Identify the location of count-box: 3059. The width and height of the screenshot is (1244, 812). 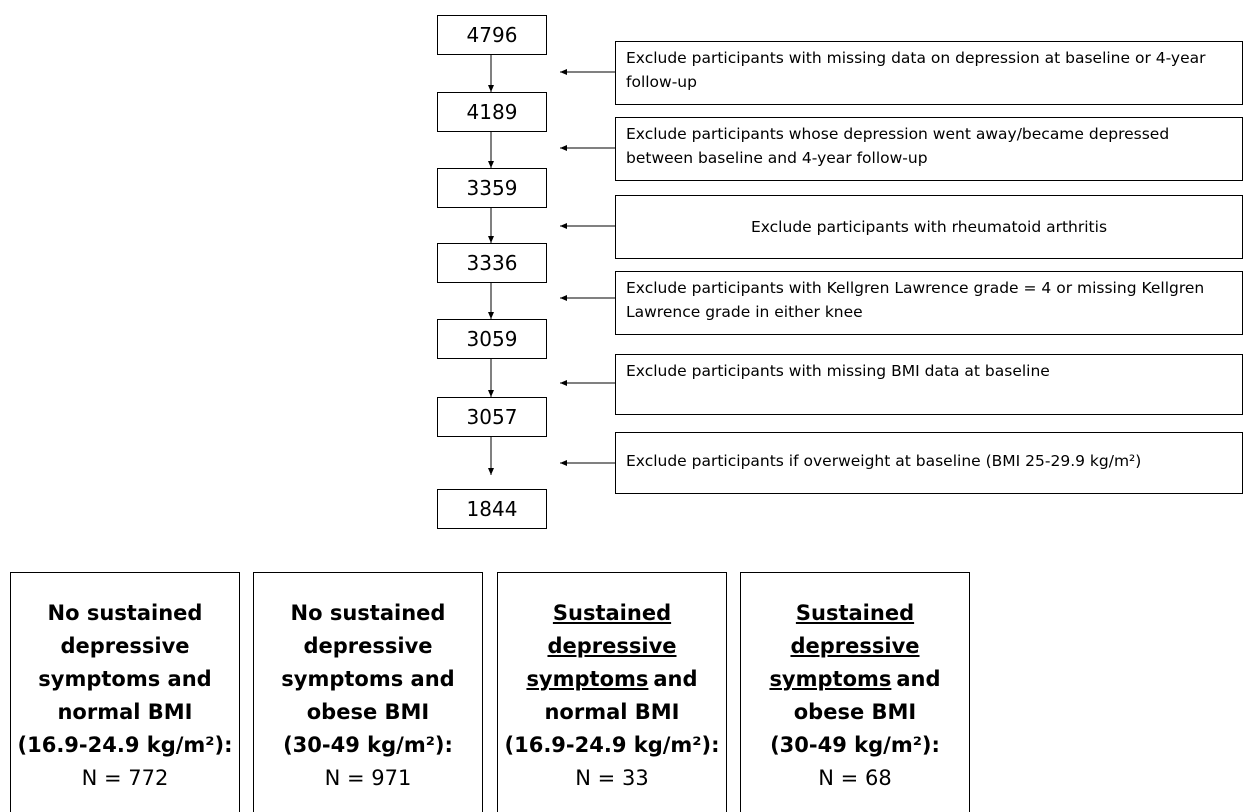
(492, 339).